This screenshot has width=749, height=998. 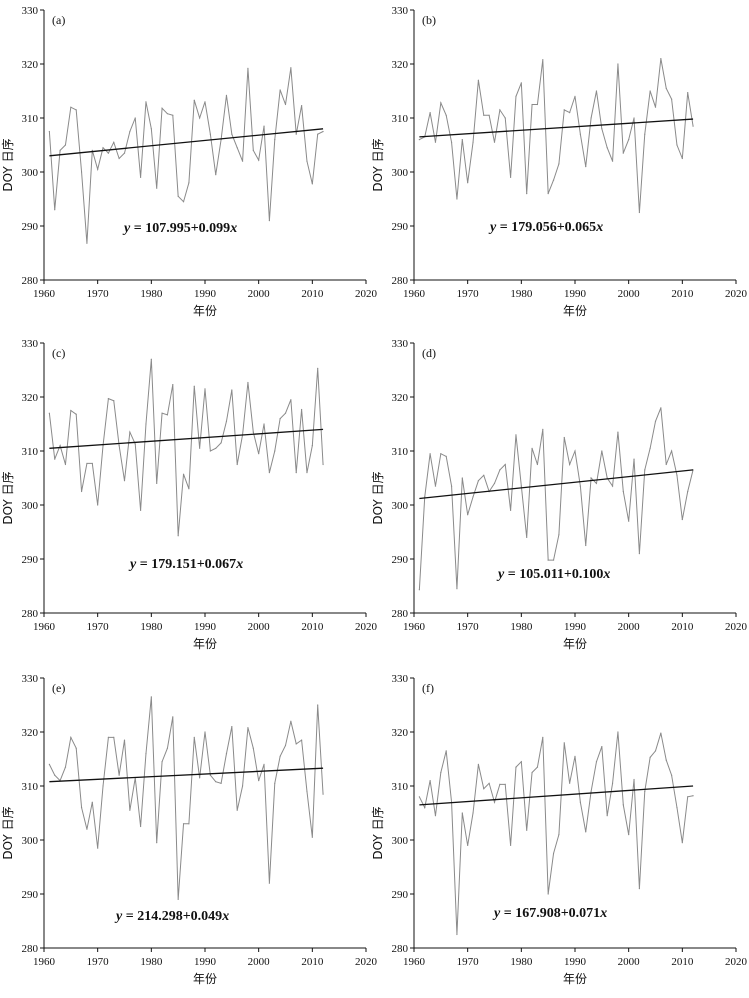 What do you see at coordinates (30, 398) in the screenshot?
I see `y-tick-label: 320` at bounding box center [30, 398].